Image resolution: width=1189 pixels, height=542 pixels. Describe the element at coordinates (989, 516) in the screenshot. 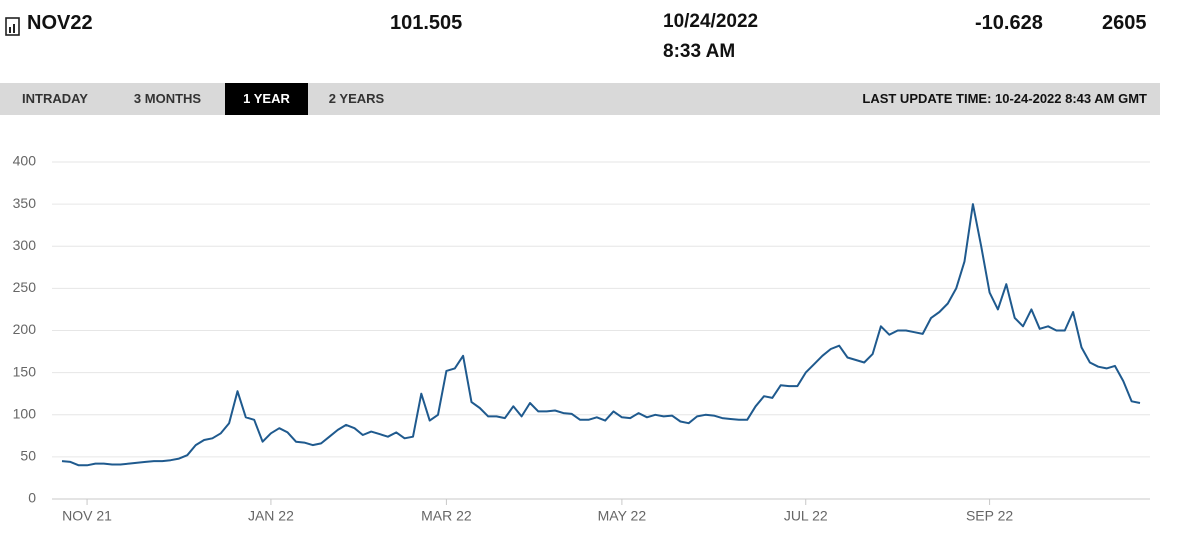

I see `x-tick-label: SEP 22` at that location.